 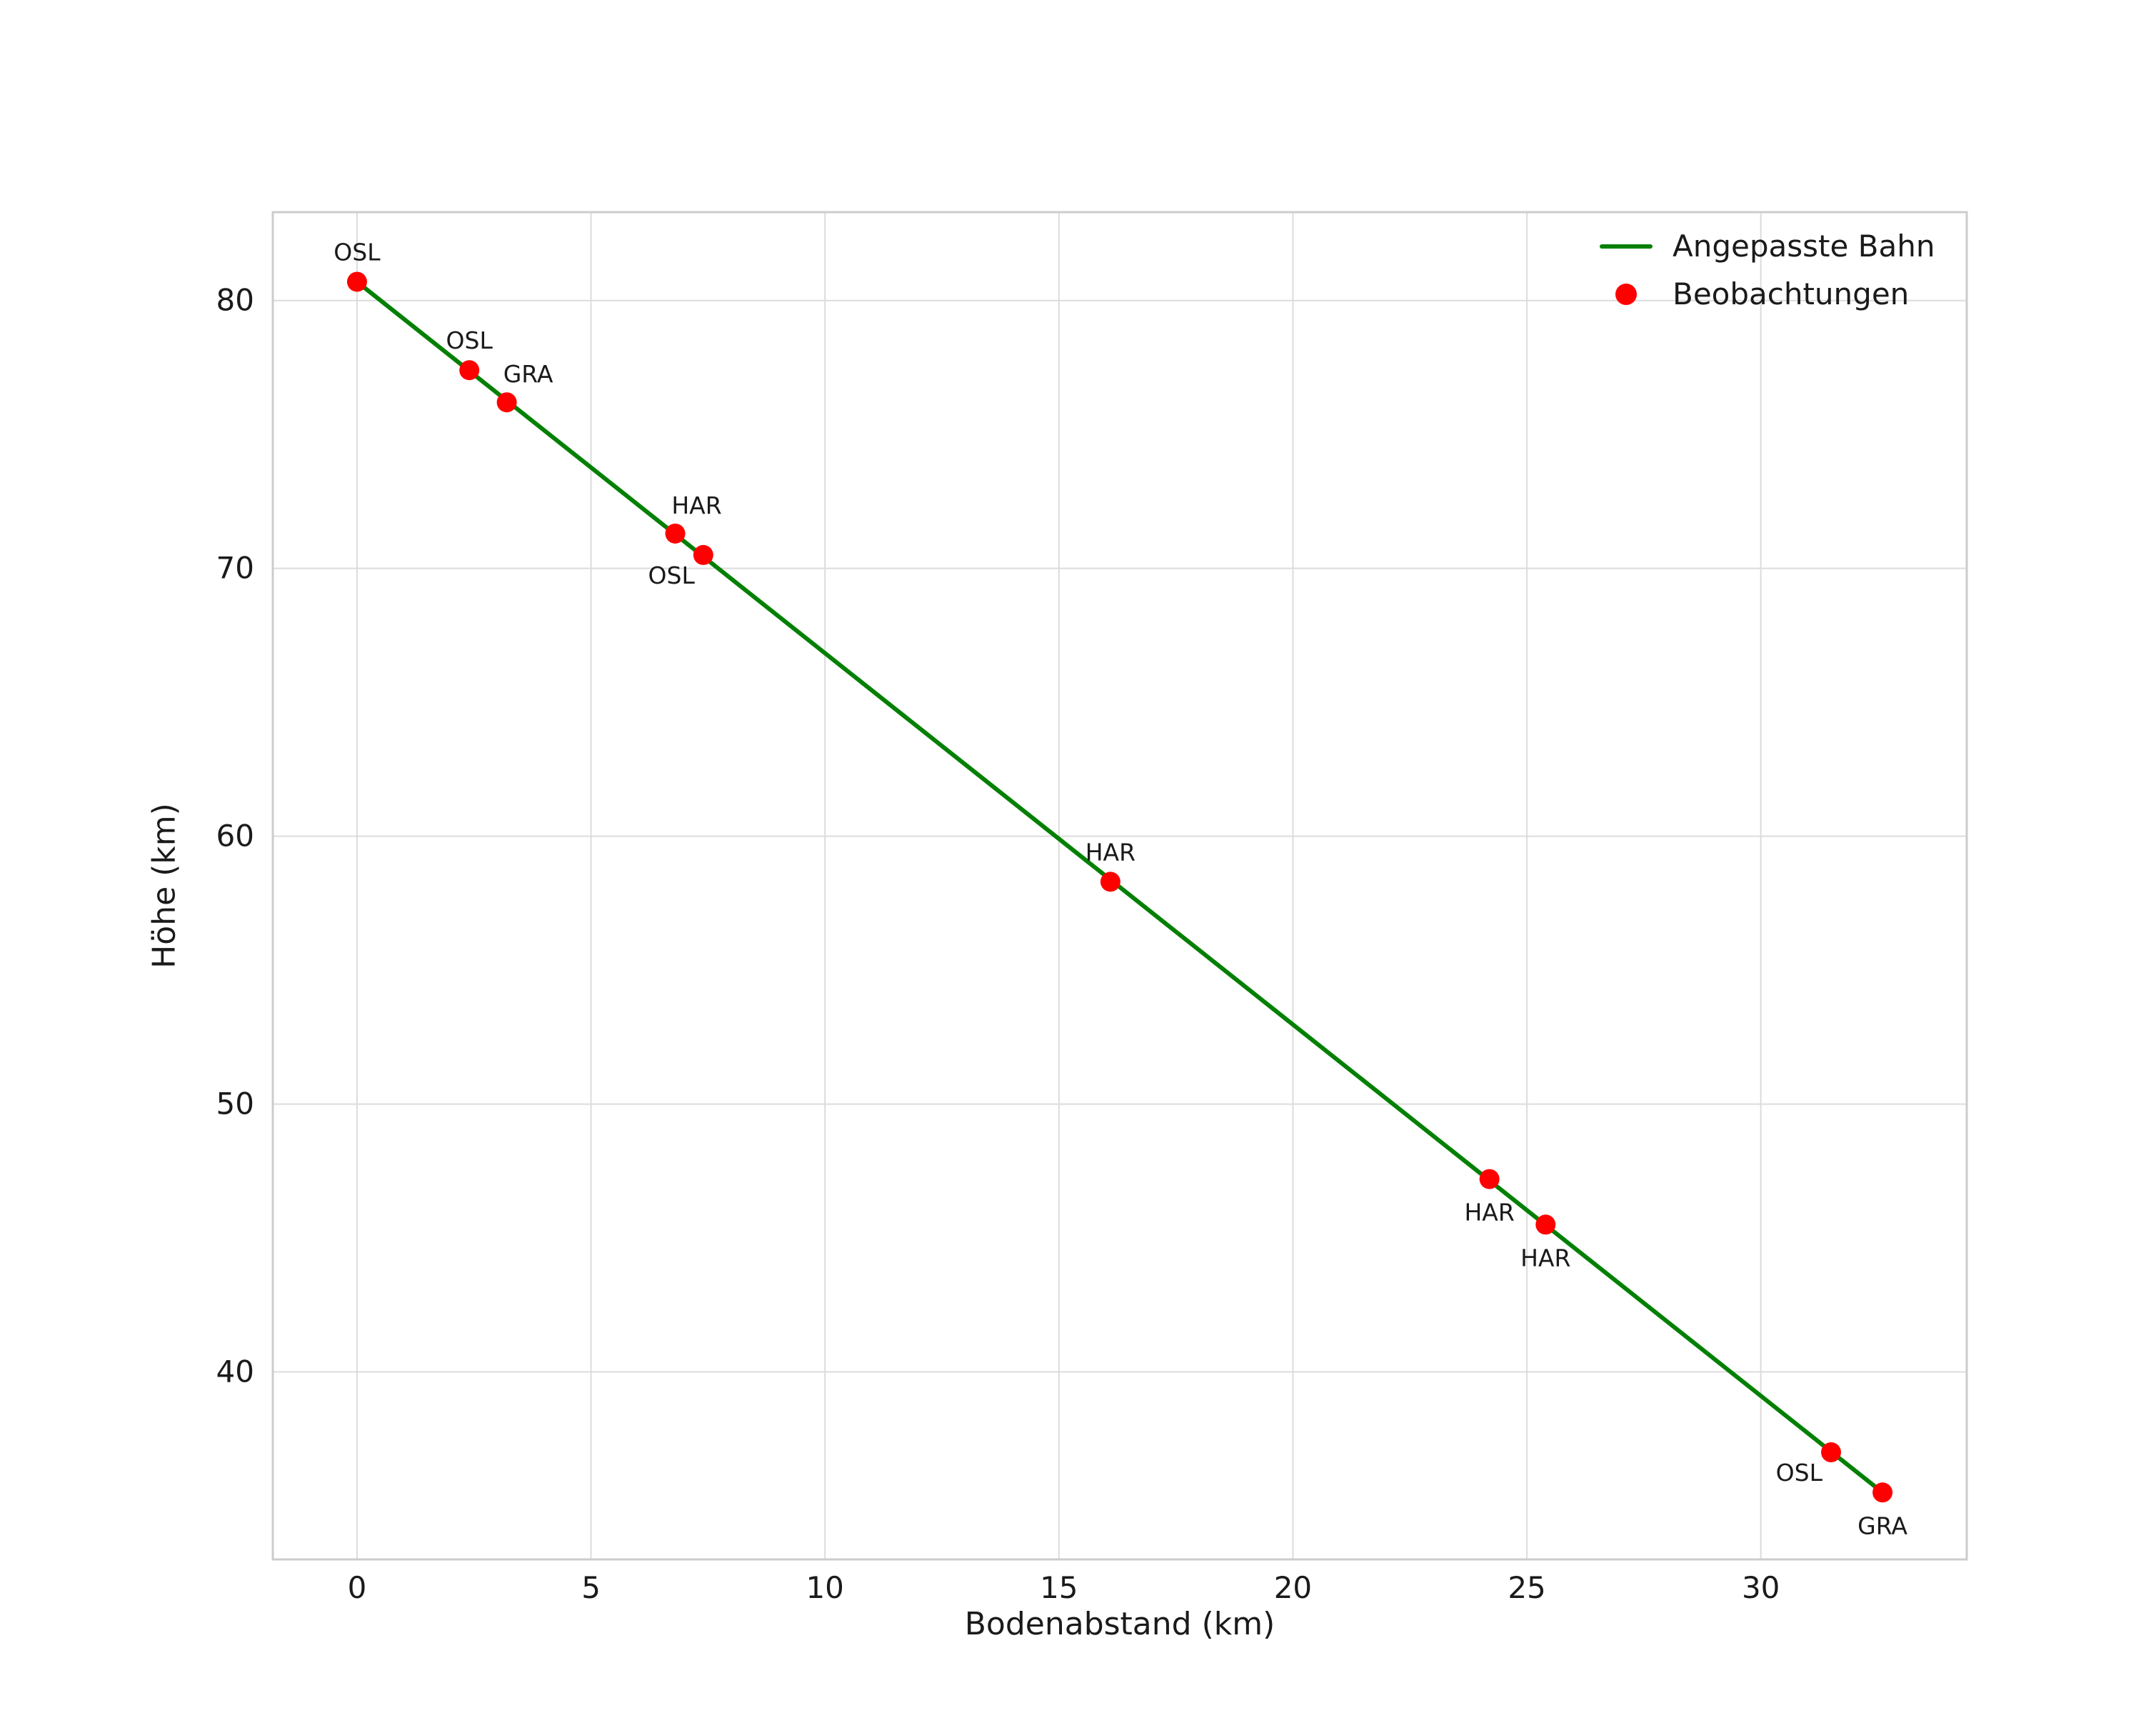 What do you see at coordinates (235, 568) in the screenshot?
I see `y-tick-label: 70` at bounding box center [235, 568].